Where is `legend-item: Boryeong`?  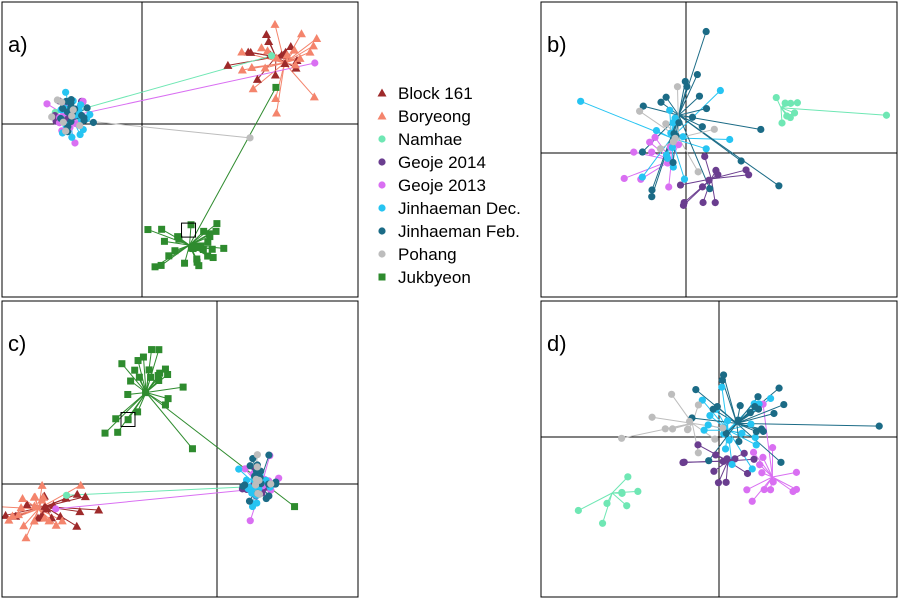
legend-item: Boryeong is located at coordinates (424, 116).